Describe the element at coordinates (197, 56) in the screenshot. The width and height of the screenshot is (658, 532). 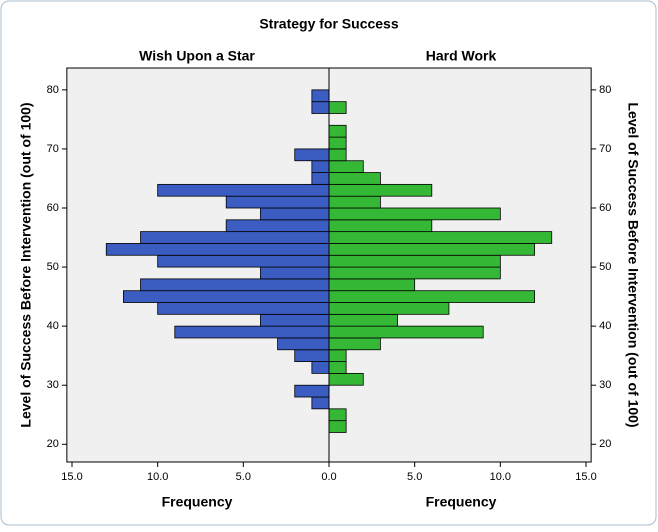
I see `panel-title: Wish Upon a Star` at that location.